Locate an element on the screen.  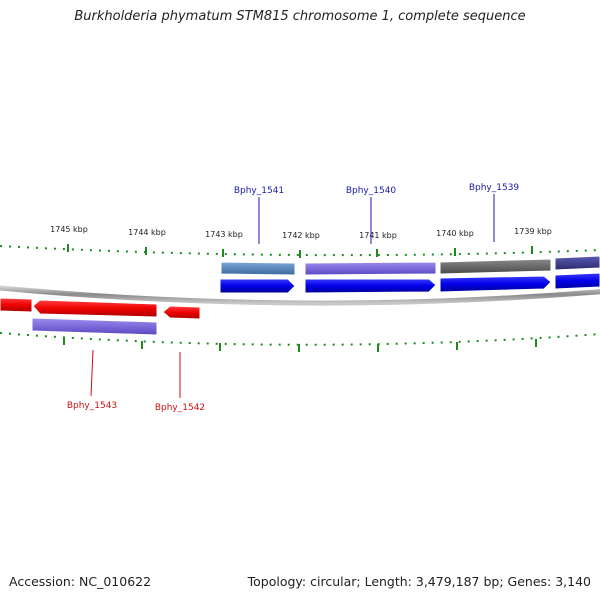
feature-bphy-1543-product is located at coordinates (94, 326).